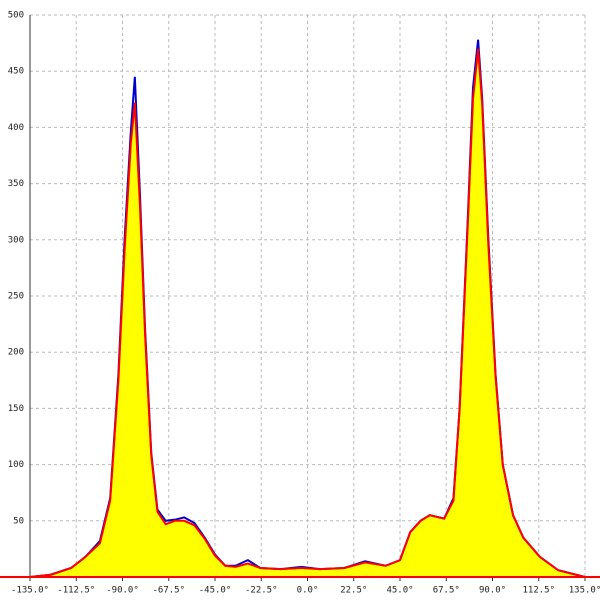 This screenshot has height=600, width=600. Describe the element at coordinates (16, 128) in the screenshot. I see `y-tick-label: 400` at that location.